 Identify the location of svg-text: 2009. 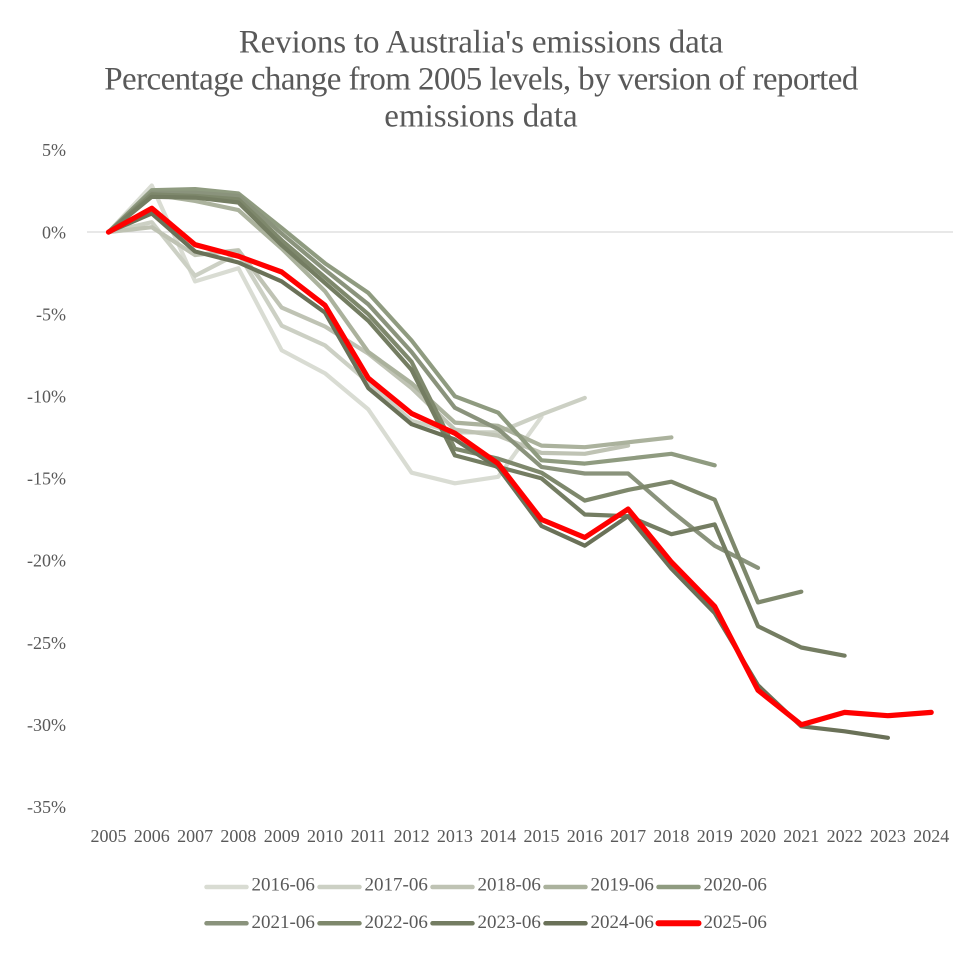
(282, 836).